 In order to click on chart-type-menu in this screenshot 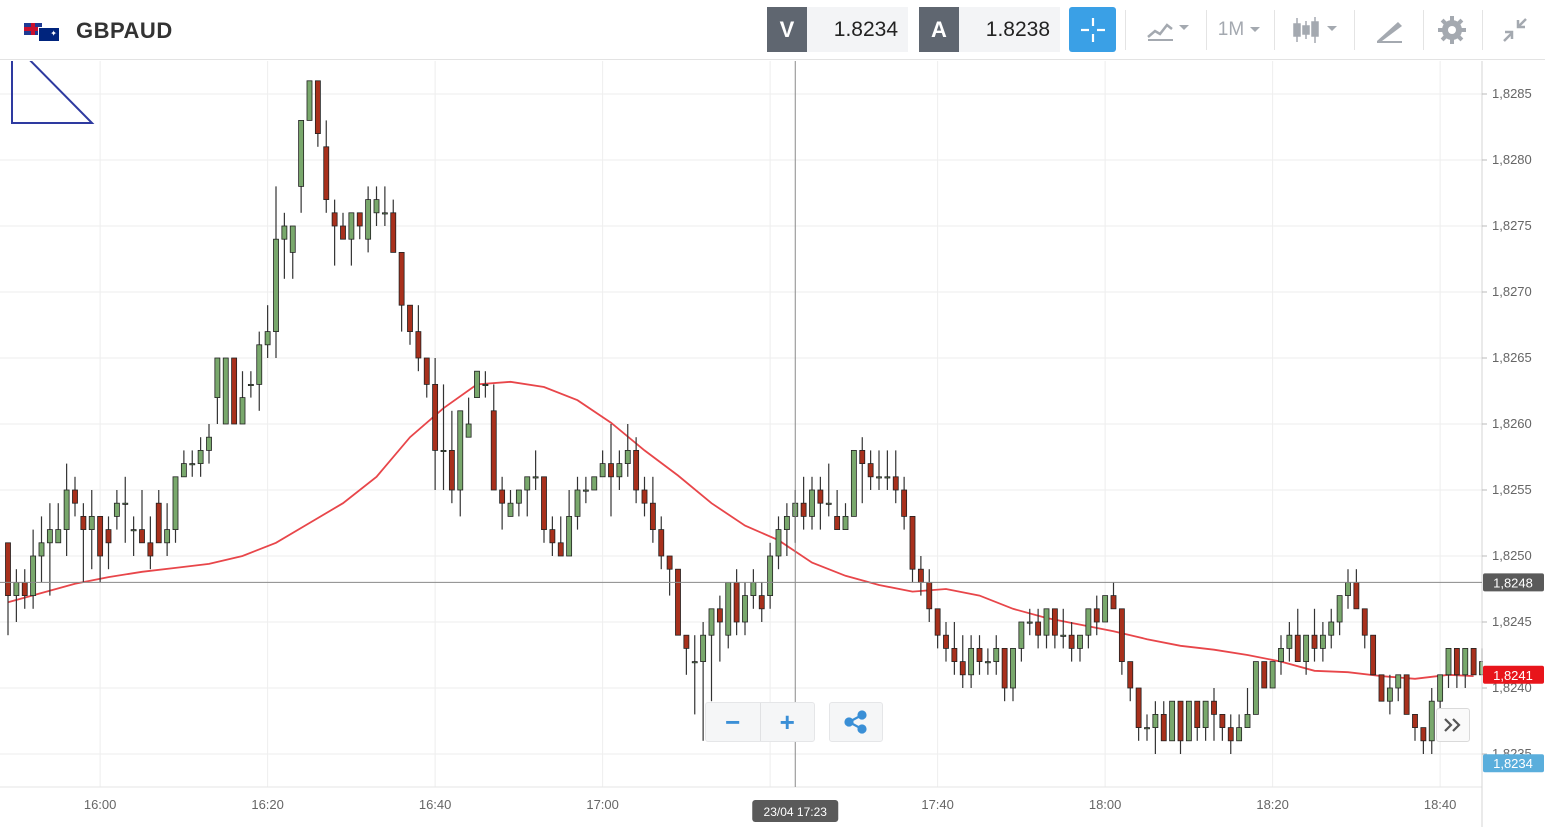, I will do `click(1167, 29)`.